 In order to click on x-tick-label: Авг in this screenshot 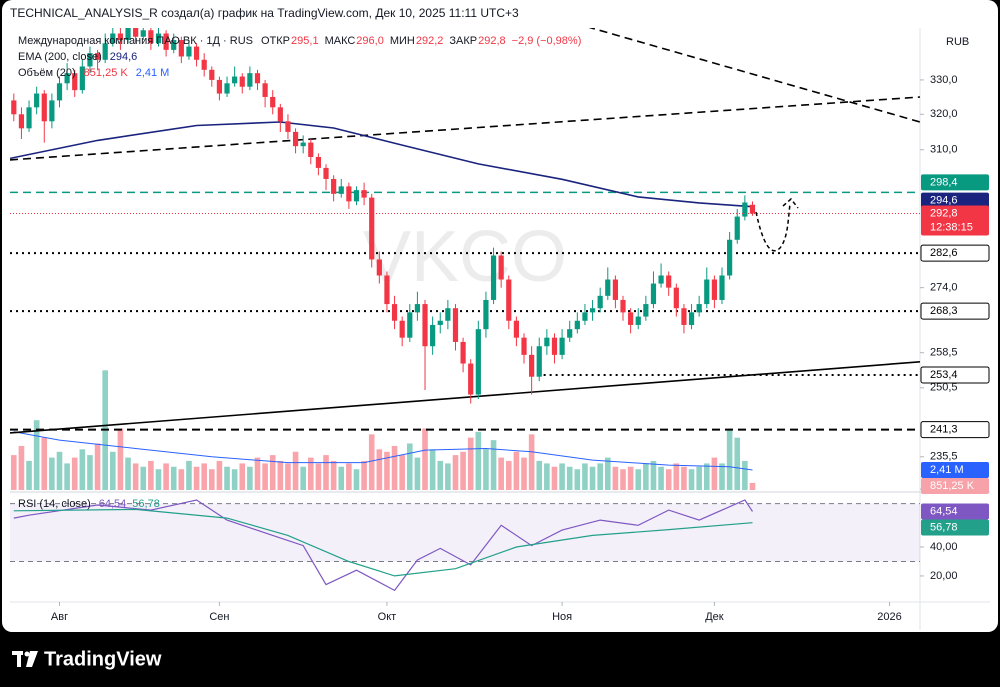, I will do `click(59, 617)`.